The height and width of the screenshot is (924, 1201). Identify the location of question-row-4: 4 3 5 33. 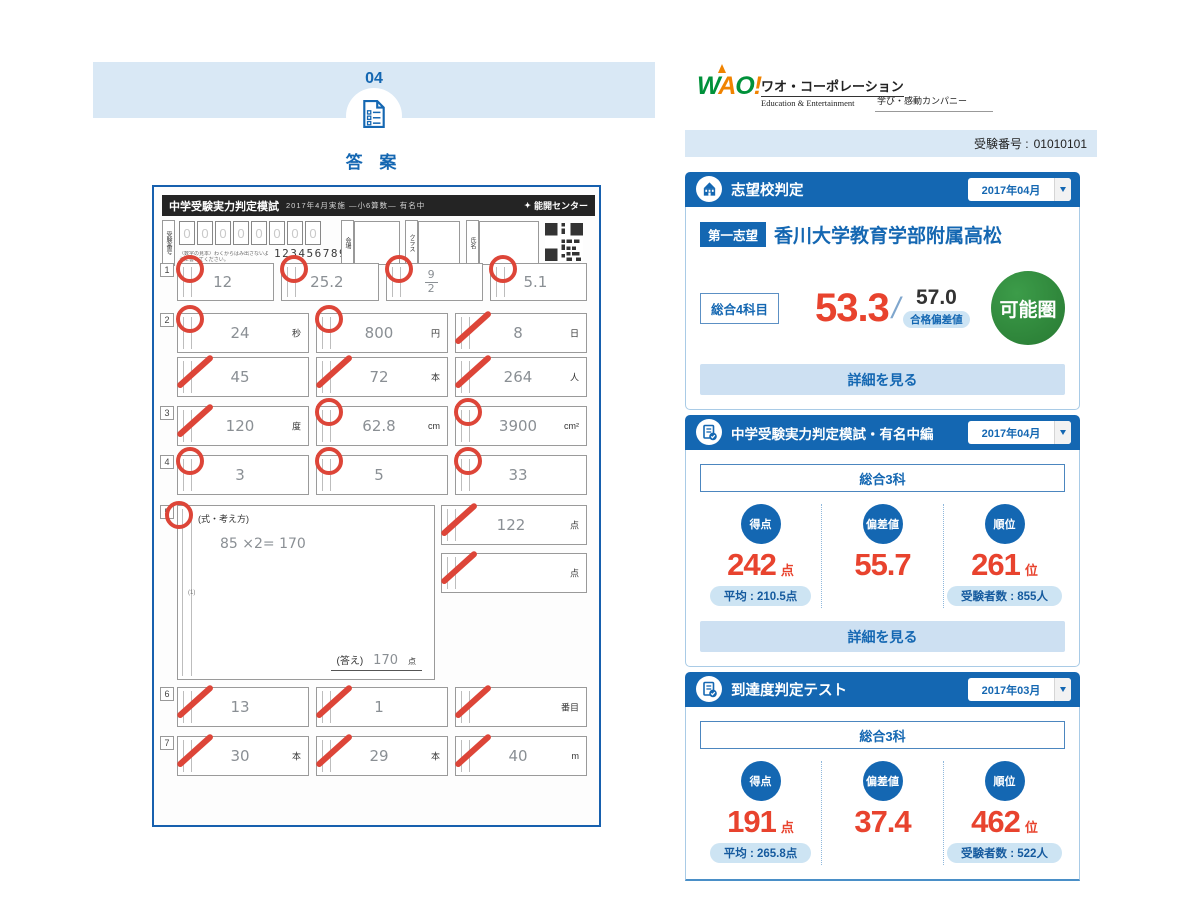
(373, 471).